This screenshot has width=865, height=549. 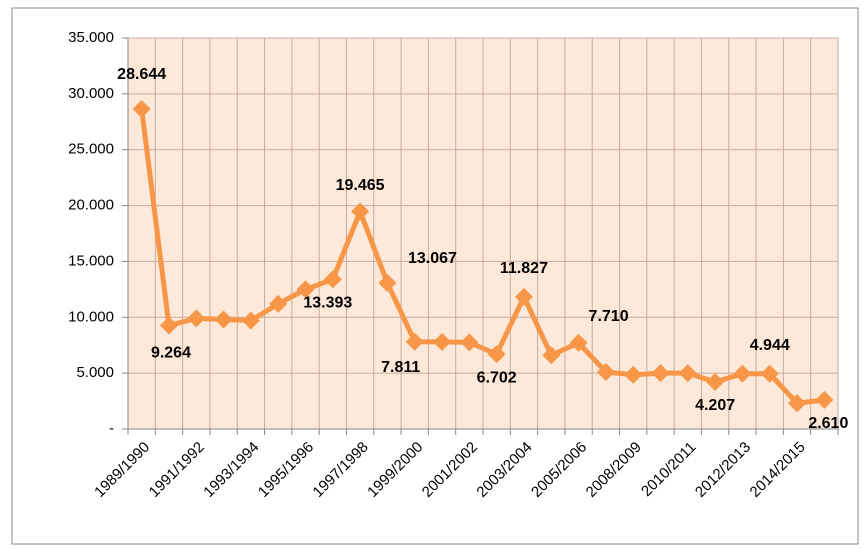 What do you see at coordinates (524, 268) in the screenshot?
I see `value-label: 11.827` at bounding box center [524, 268].